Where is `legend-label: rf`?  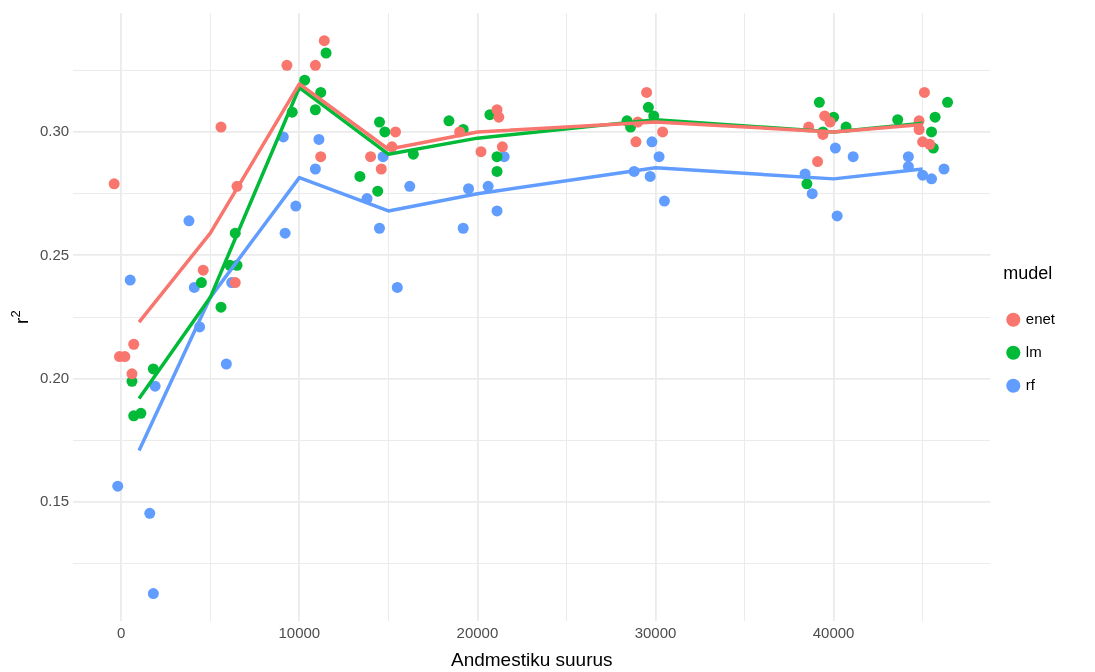
legend-label: rf is located at coordinates (1030, 384).